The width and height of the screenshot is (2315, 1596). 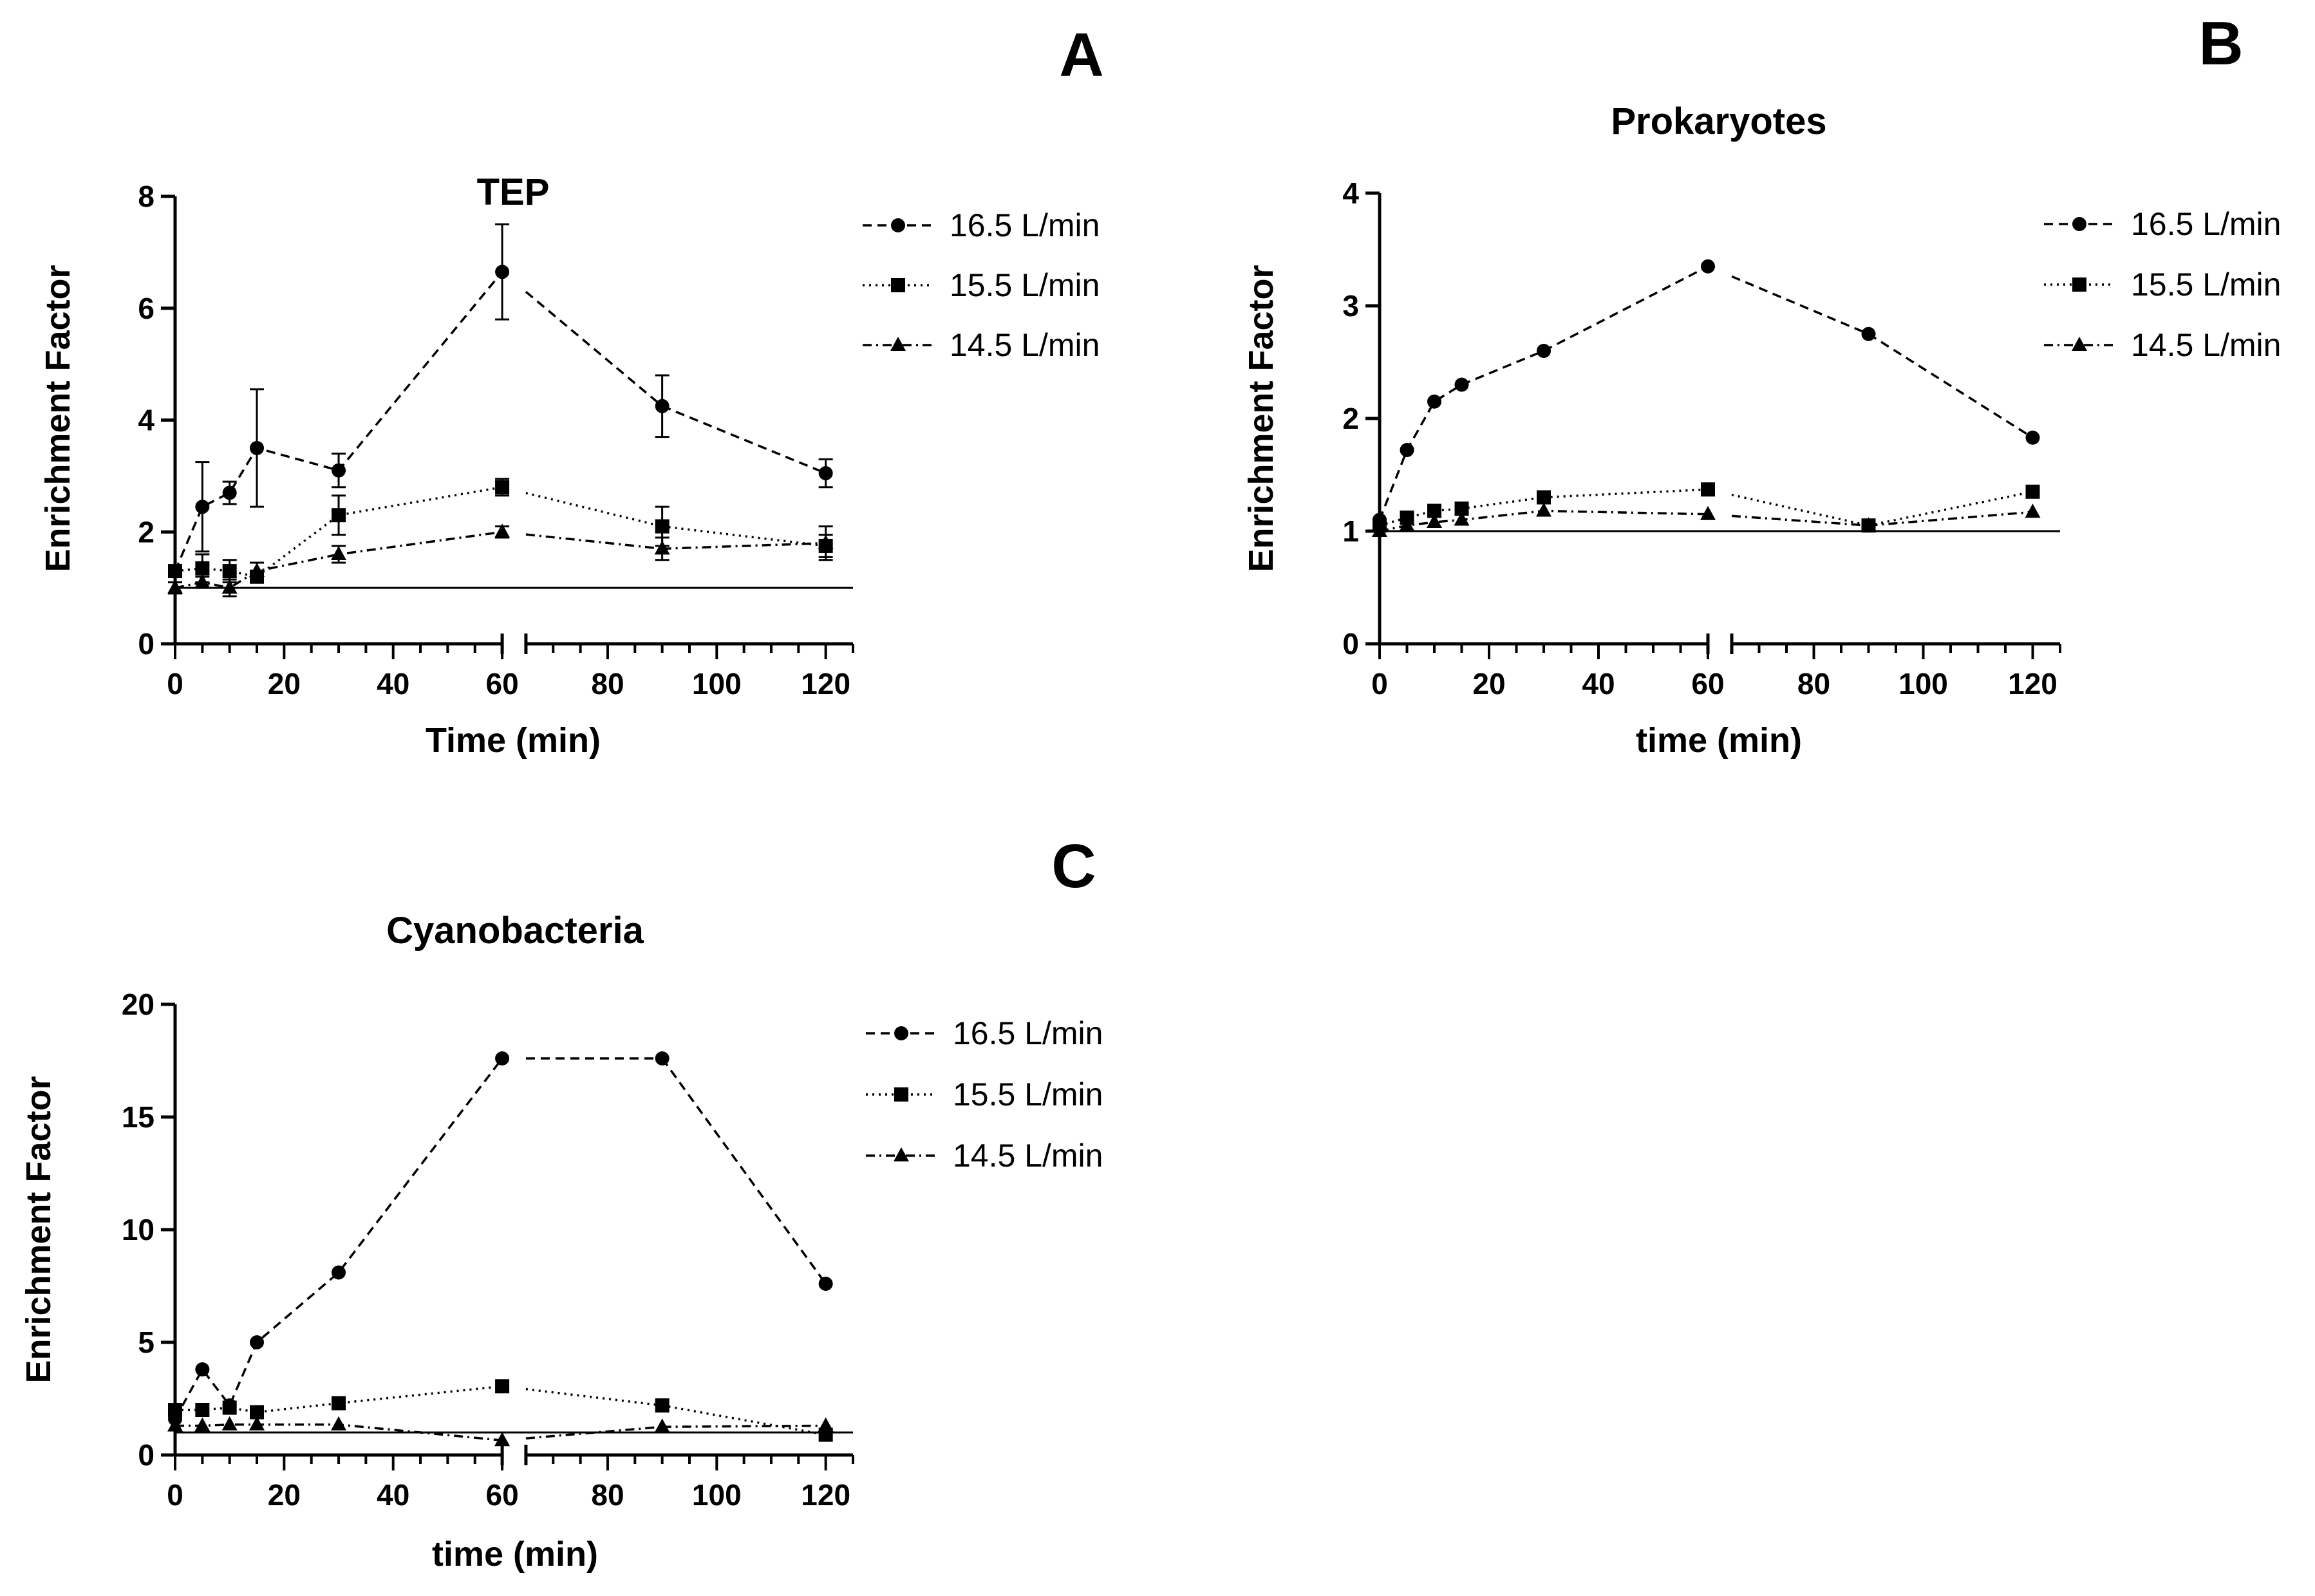 What do you see at coordinates (1719, 740) in the screenshot?
I see `x-axis-label-b: time (min)` at bounding box center [1719, 740].